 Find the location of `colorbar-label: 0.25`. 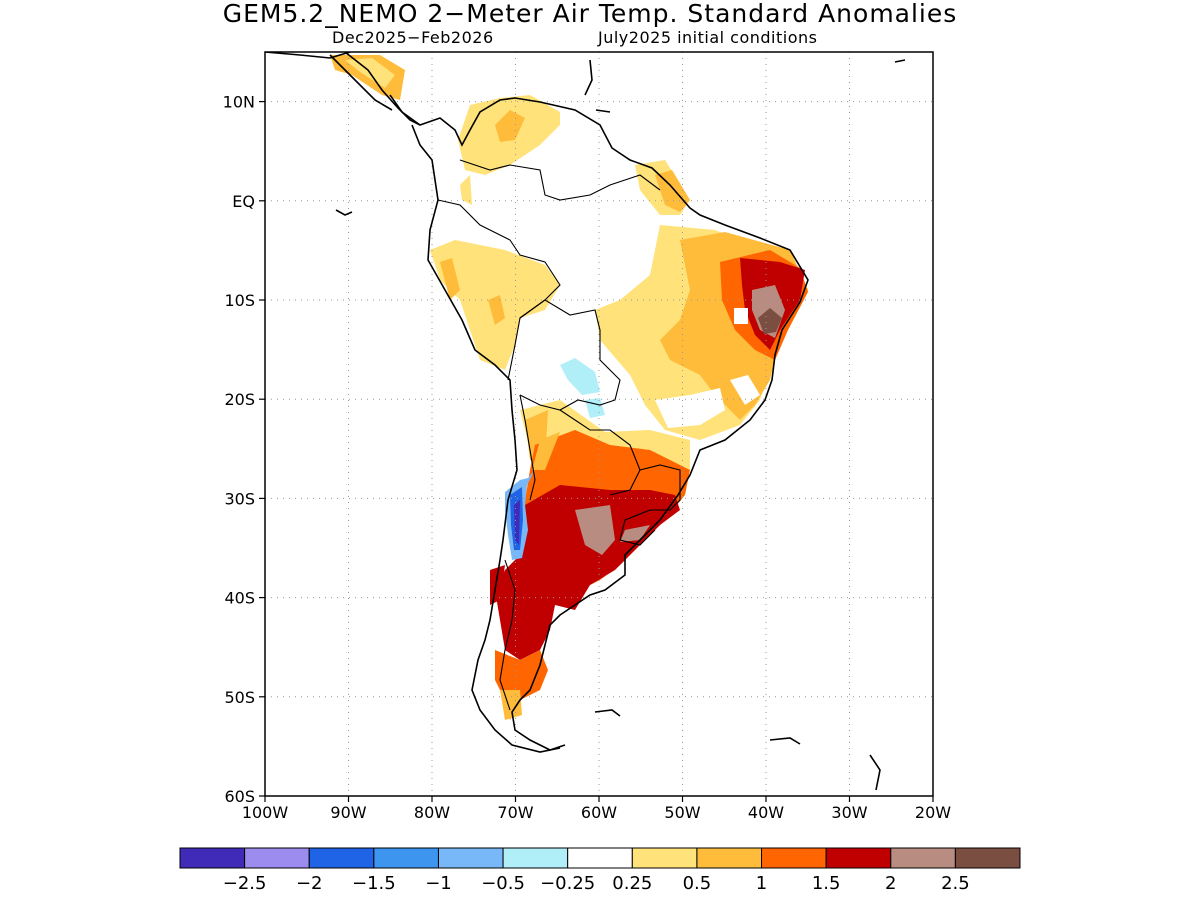

colorbar-label: 0.25 is located at coordinates (632, 883).